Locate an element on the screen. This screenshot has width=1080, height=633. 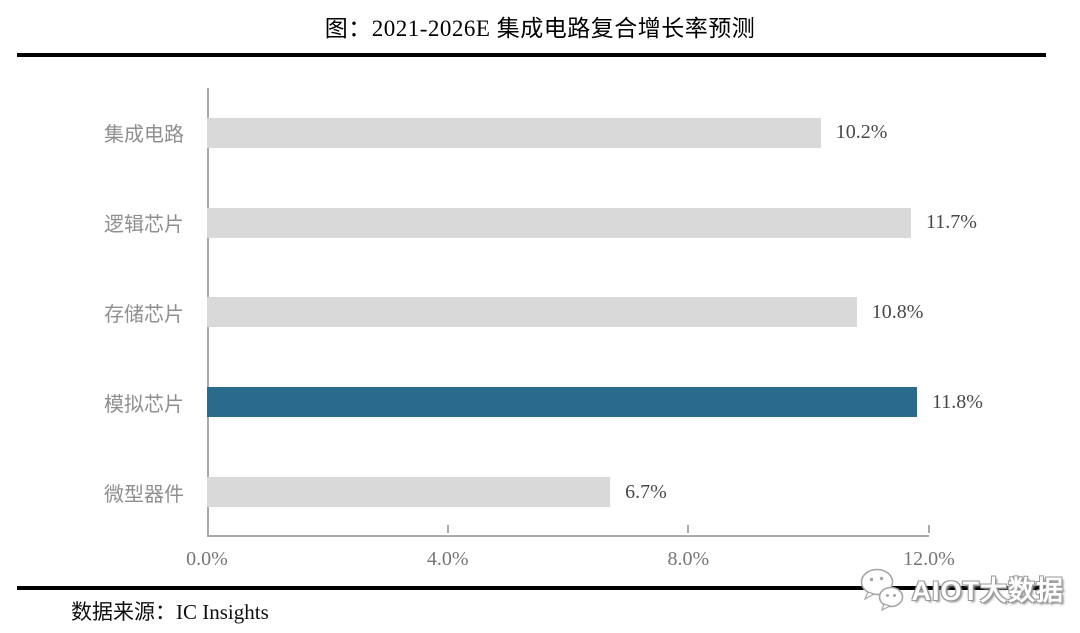
category-label: 微型器件 is located at coordinates (144, 494).